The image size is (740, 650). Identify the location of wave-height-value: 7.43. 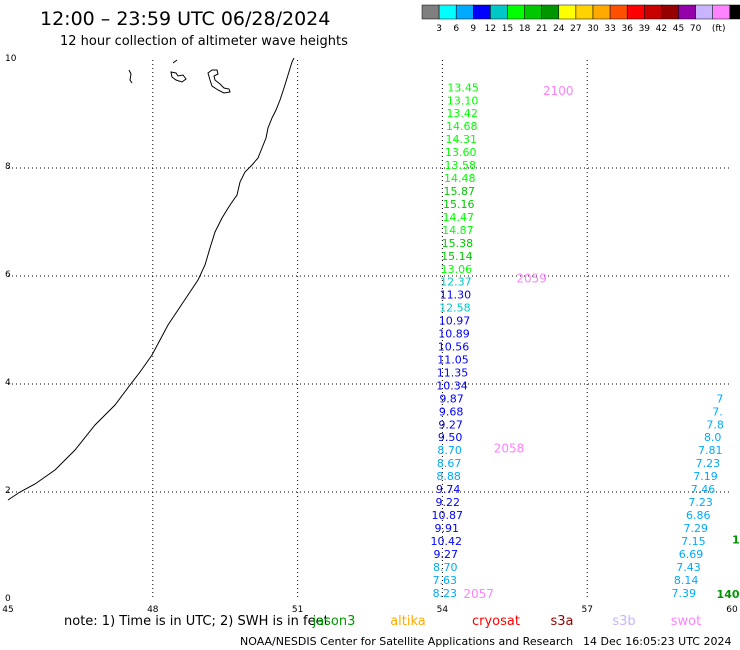
(688, 567).